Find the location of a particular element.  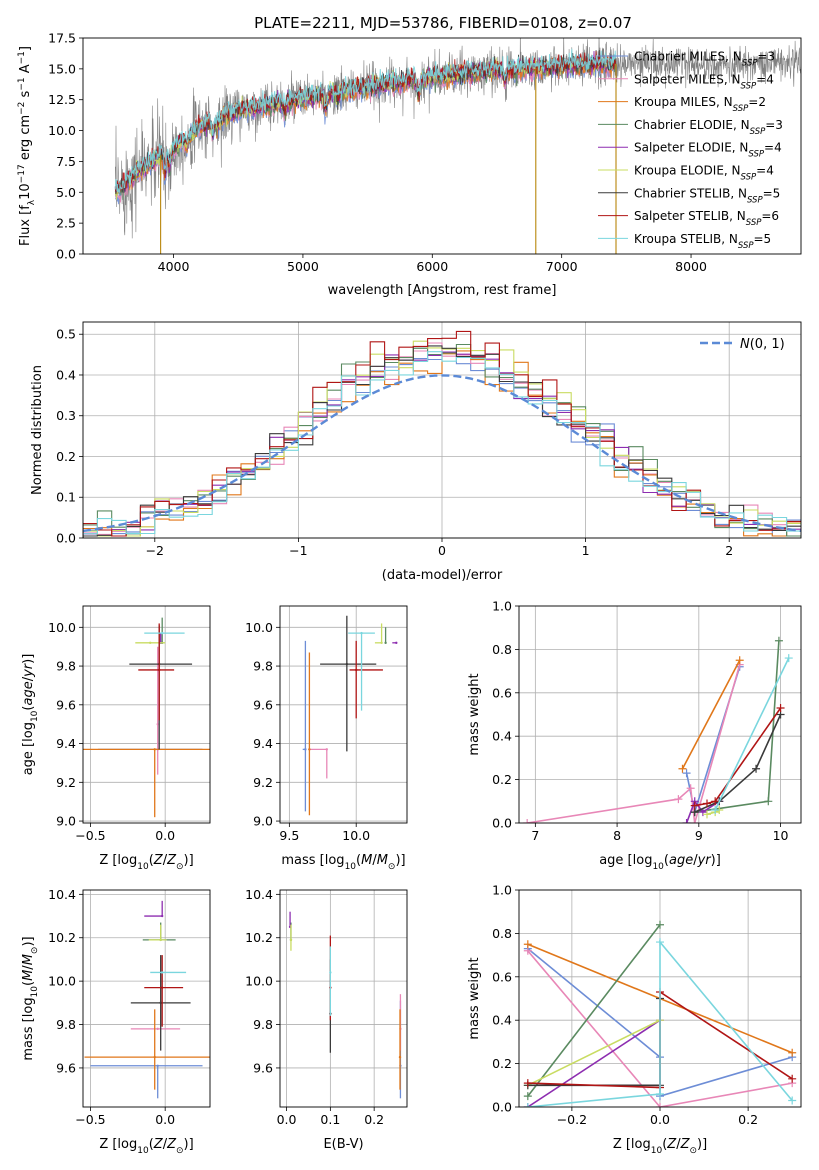

legend-text: Chabrier STELIB, N is located at coordinates (690, 193).